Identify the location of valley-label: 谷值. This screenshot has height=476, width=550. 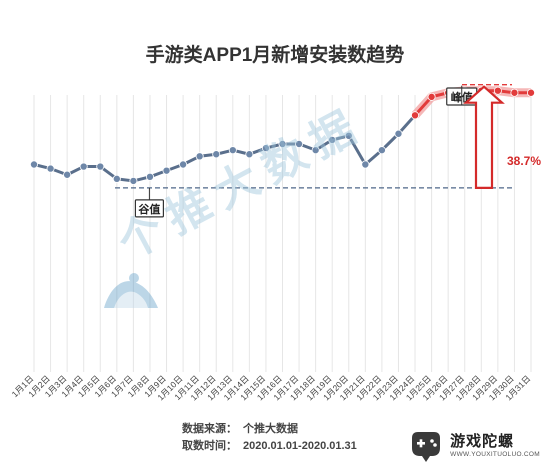
(149, 209).